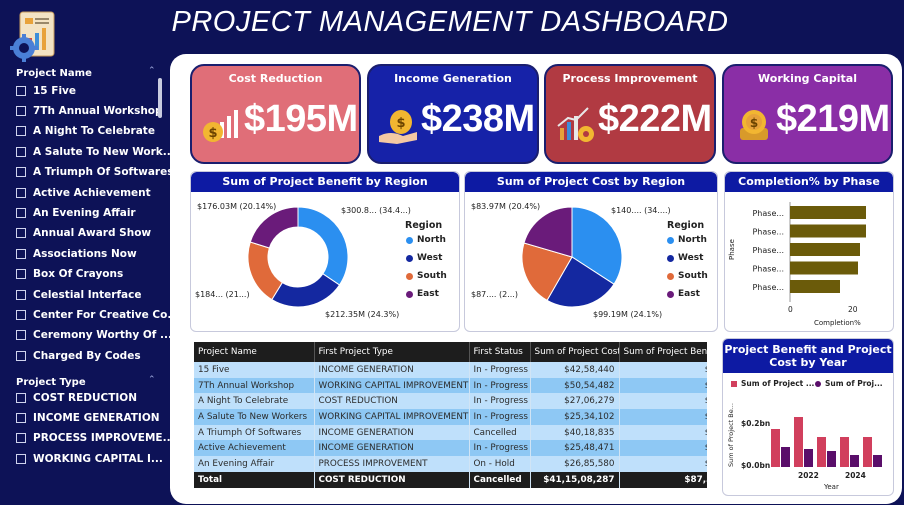  I want to click on benefit-donut-chart, so click(298, 257).